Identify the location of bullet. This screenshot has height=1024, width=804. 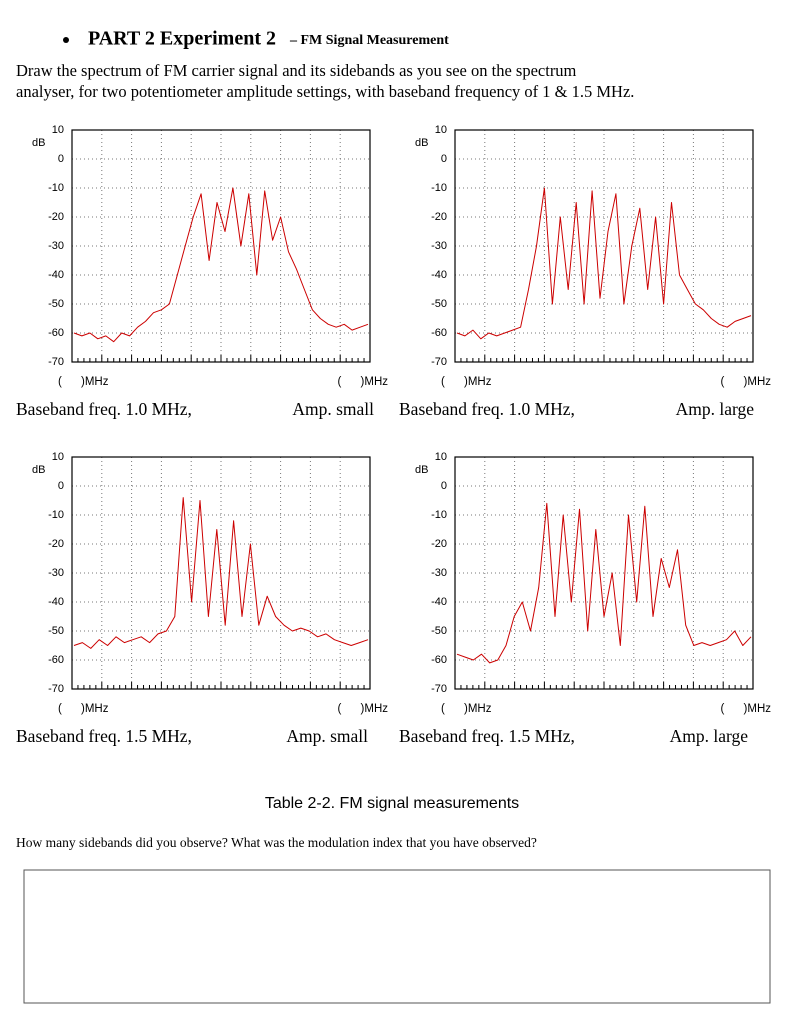
(66, 40).